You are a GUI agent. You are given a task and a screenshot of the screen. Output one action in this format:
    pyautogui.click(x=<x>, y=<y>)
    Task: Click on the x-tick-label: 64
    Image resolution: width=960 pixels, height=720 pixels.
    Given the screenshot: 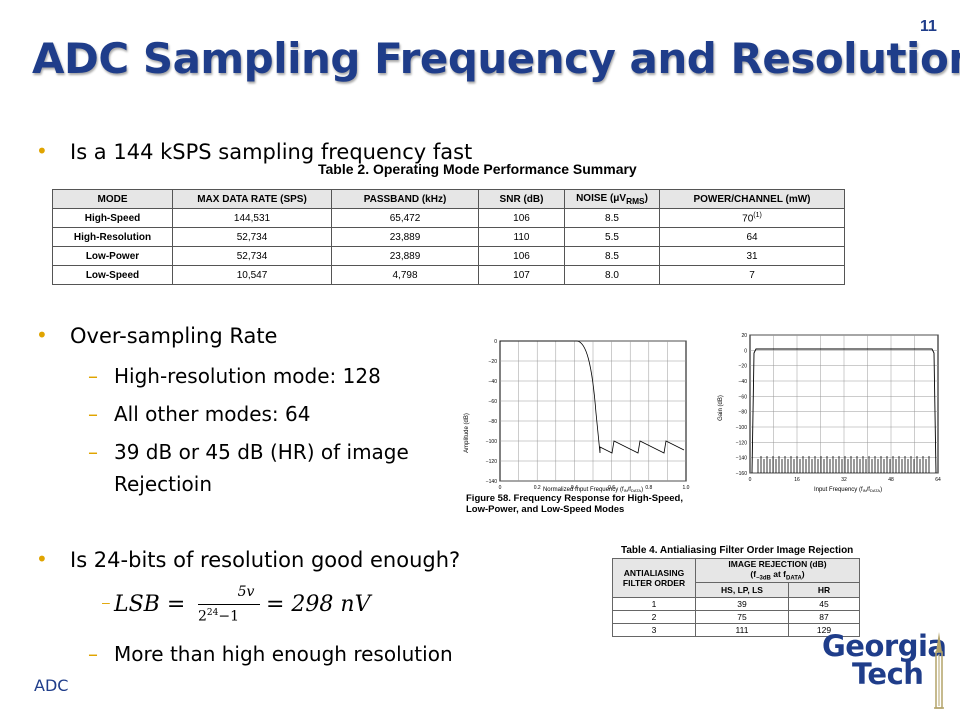 What is the action you would take?
    pyautogui.click(x=938, y=480)
    